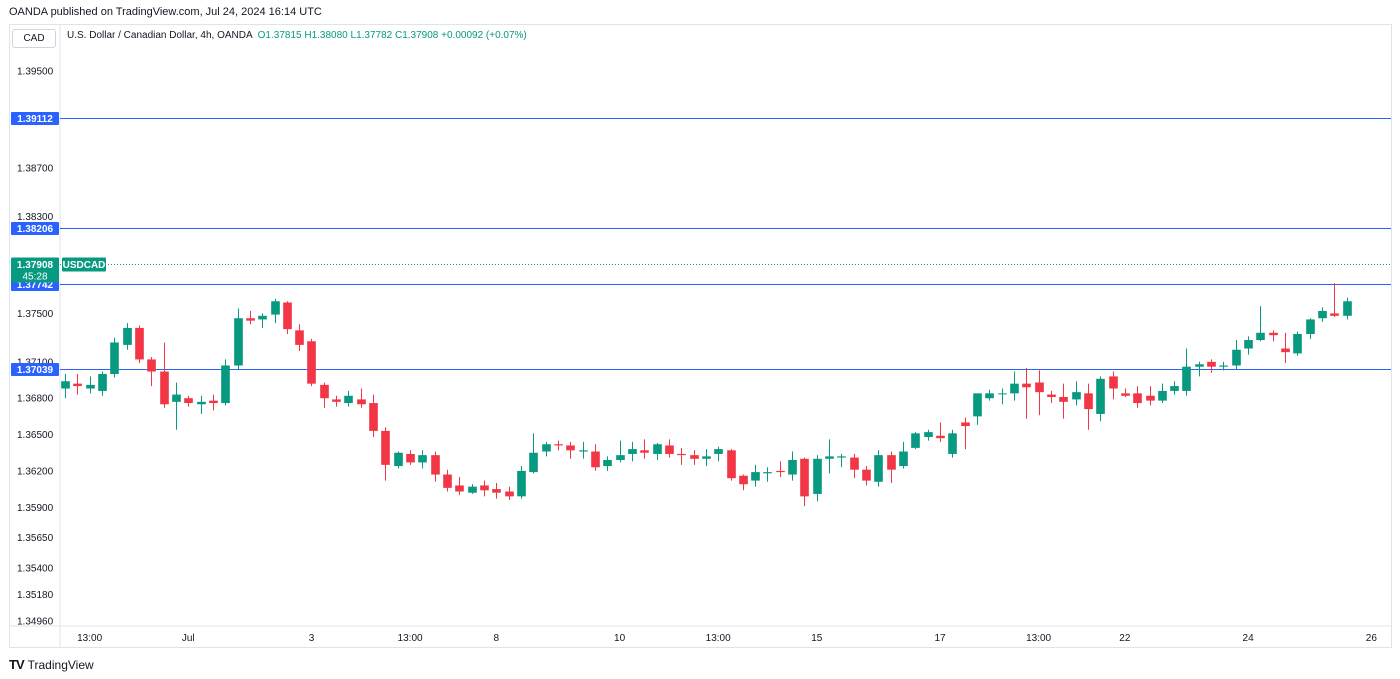 The height and width of the screenshot is (679, 1400). What do you see at coordinates (1038, 638) in the screenshot?
I see `time-tick-label: 13:00` at bounding box center [1038, 638].